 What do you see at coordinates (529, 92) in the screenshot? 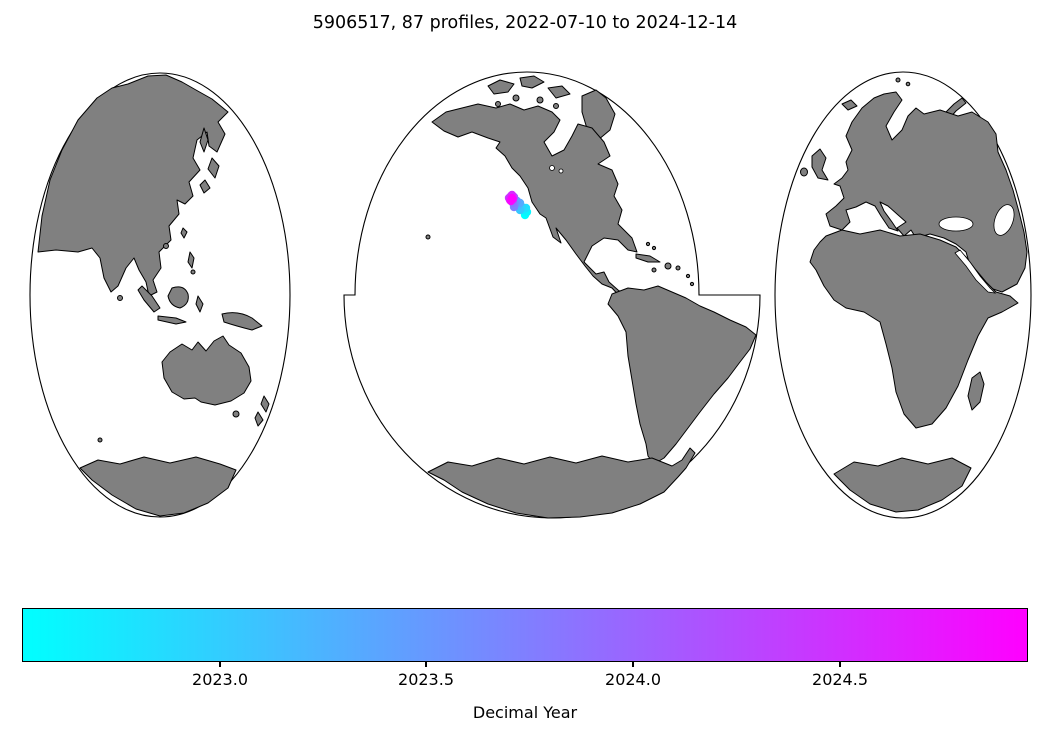
I see `arctic-islands` at bounding box center [529, 92].